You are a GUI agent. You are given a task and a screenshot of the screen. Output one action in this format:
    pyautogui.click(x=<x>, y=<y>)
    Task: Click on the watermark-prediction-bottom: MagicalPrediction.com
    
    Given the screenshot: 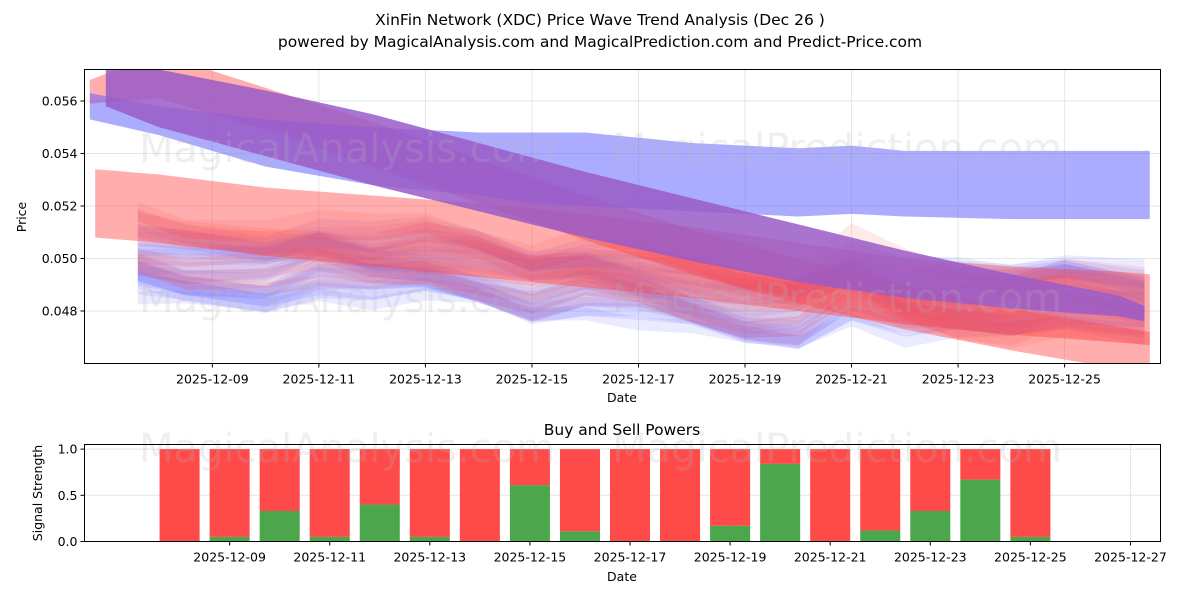 What is the action you would take?
    pyautogui.click(x=837, y=449)
    